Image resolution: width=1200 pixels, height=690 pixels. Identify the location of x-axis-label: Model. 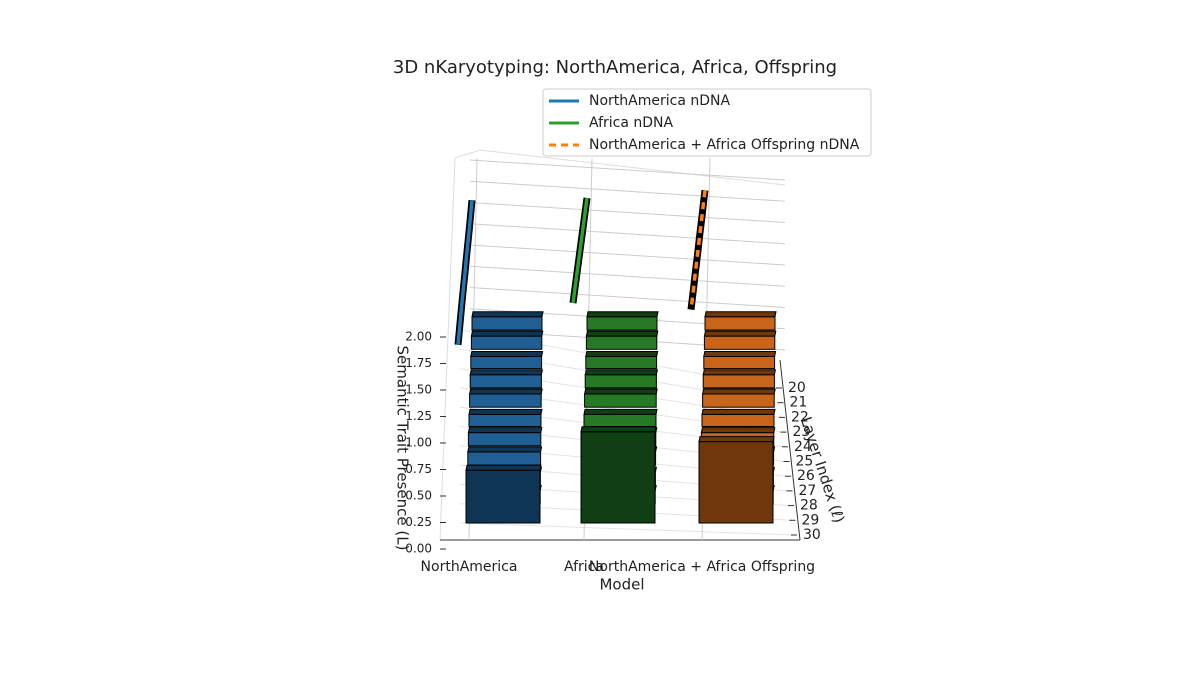
(621, 585).